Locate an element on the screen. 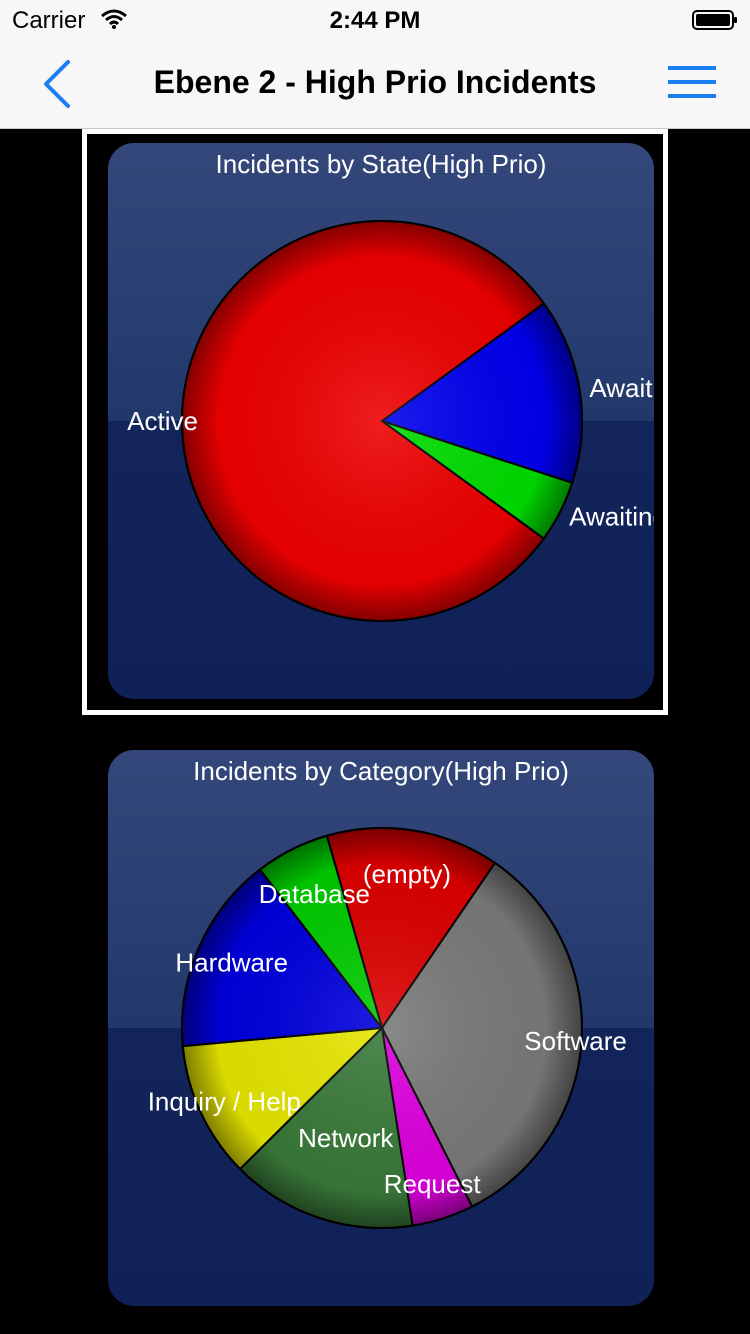  navigation-bar: Ebene 2 - High Prio Incidents is located at coordinates (375, 84).